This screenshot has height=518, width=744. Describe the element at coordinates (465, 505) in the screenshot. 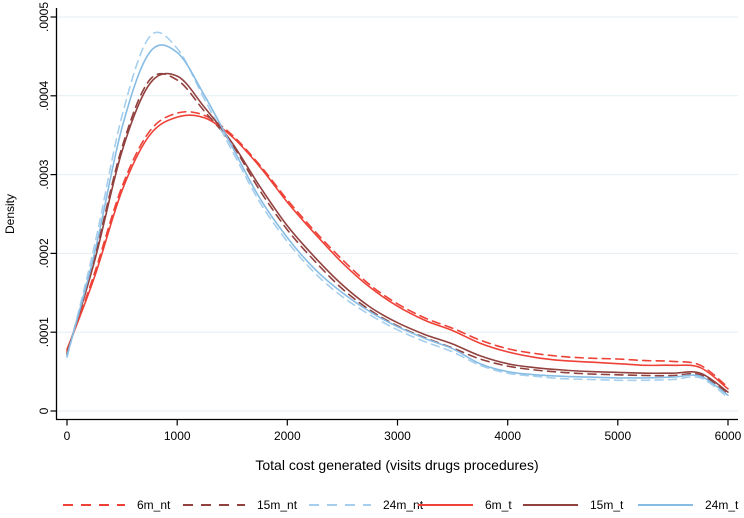

I see `legend-item-6m_t: 6m_t` at that location.